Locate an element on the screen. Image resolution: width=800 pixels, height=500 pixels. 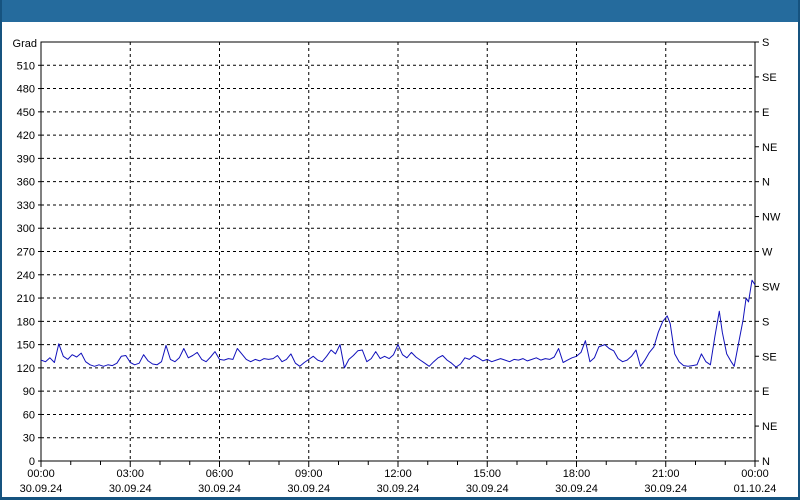
x-axis-time-label: 21:00 is located at coordinates (666, 474).